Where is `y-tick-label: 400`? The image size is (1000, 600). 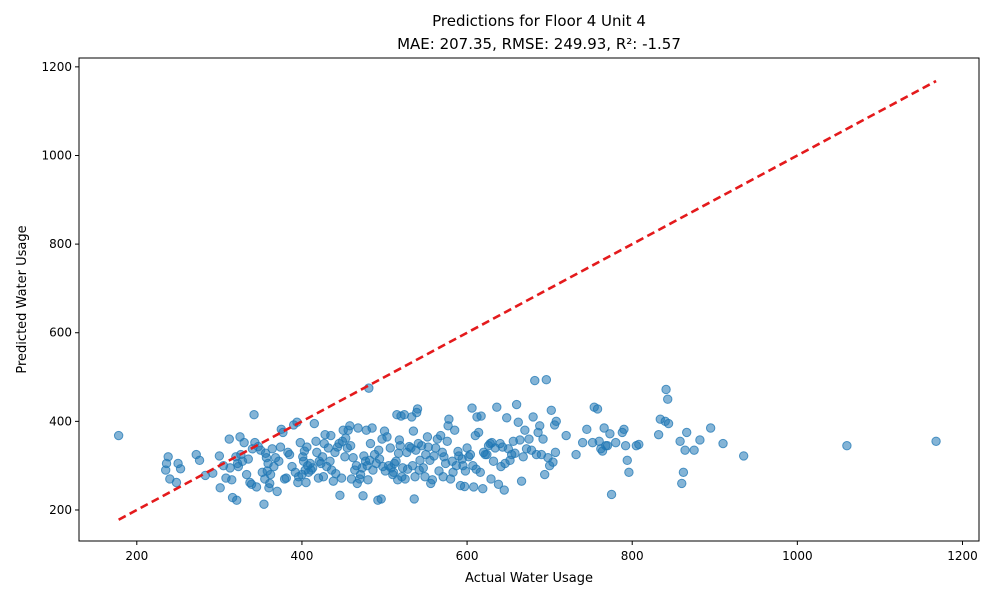
y-tick-label: 400 is located at coordinates (60, 421).